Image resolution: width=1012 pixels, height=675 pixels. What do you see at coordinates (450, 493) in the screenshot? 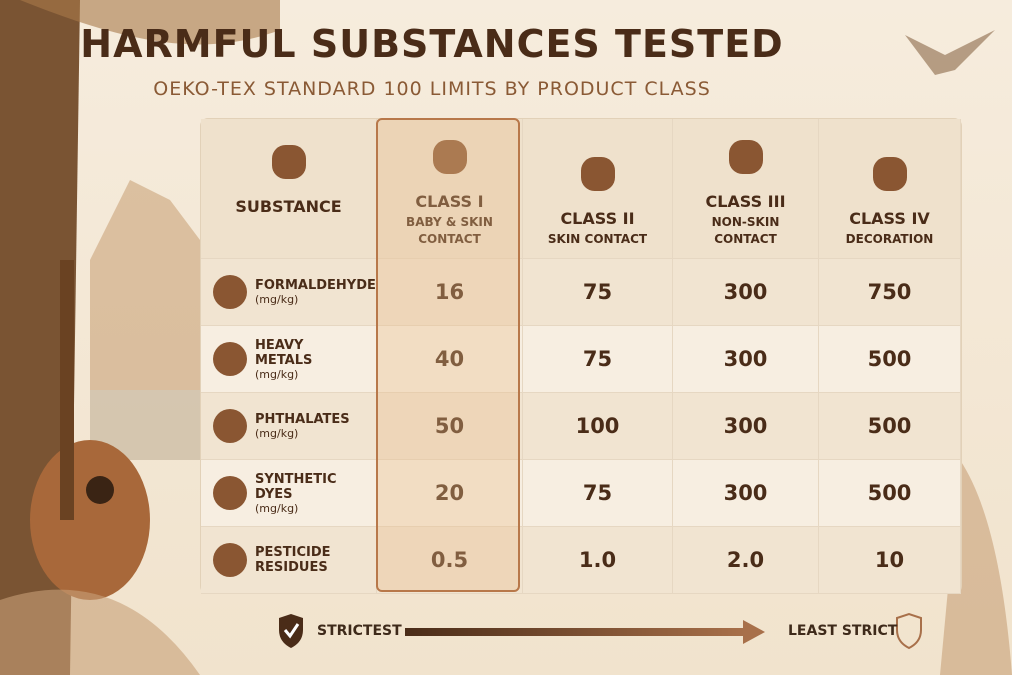
I see `limit-value: 20` at bounding box center [450, 493].